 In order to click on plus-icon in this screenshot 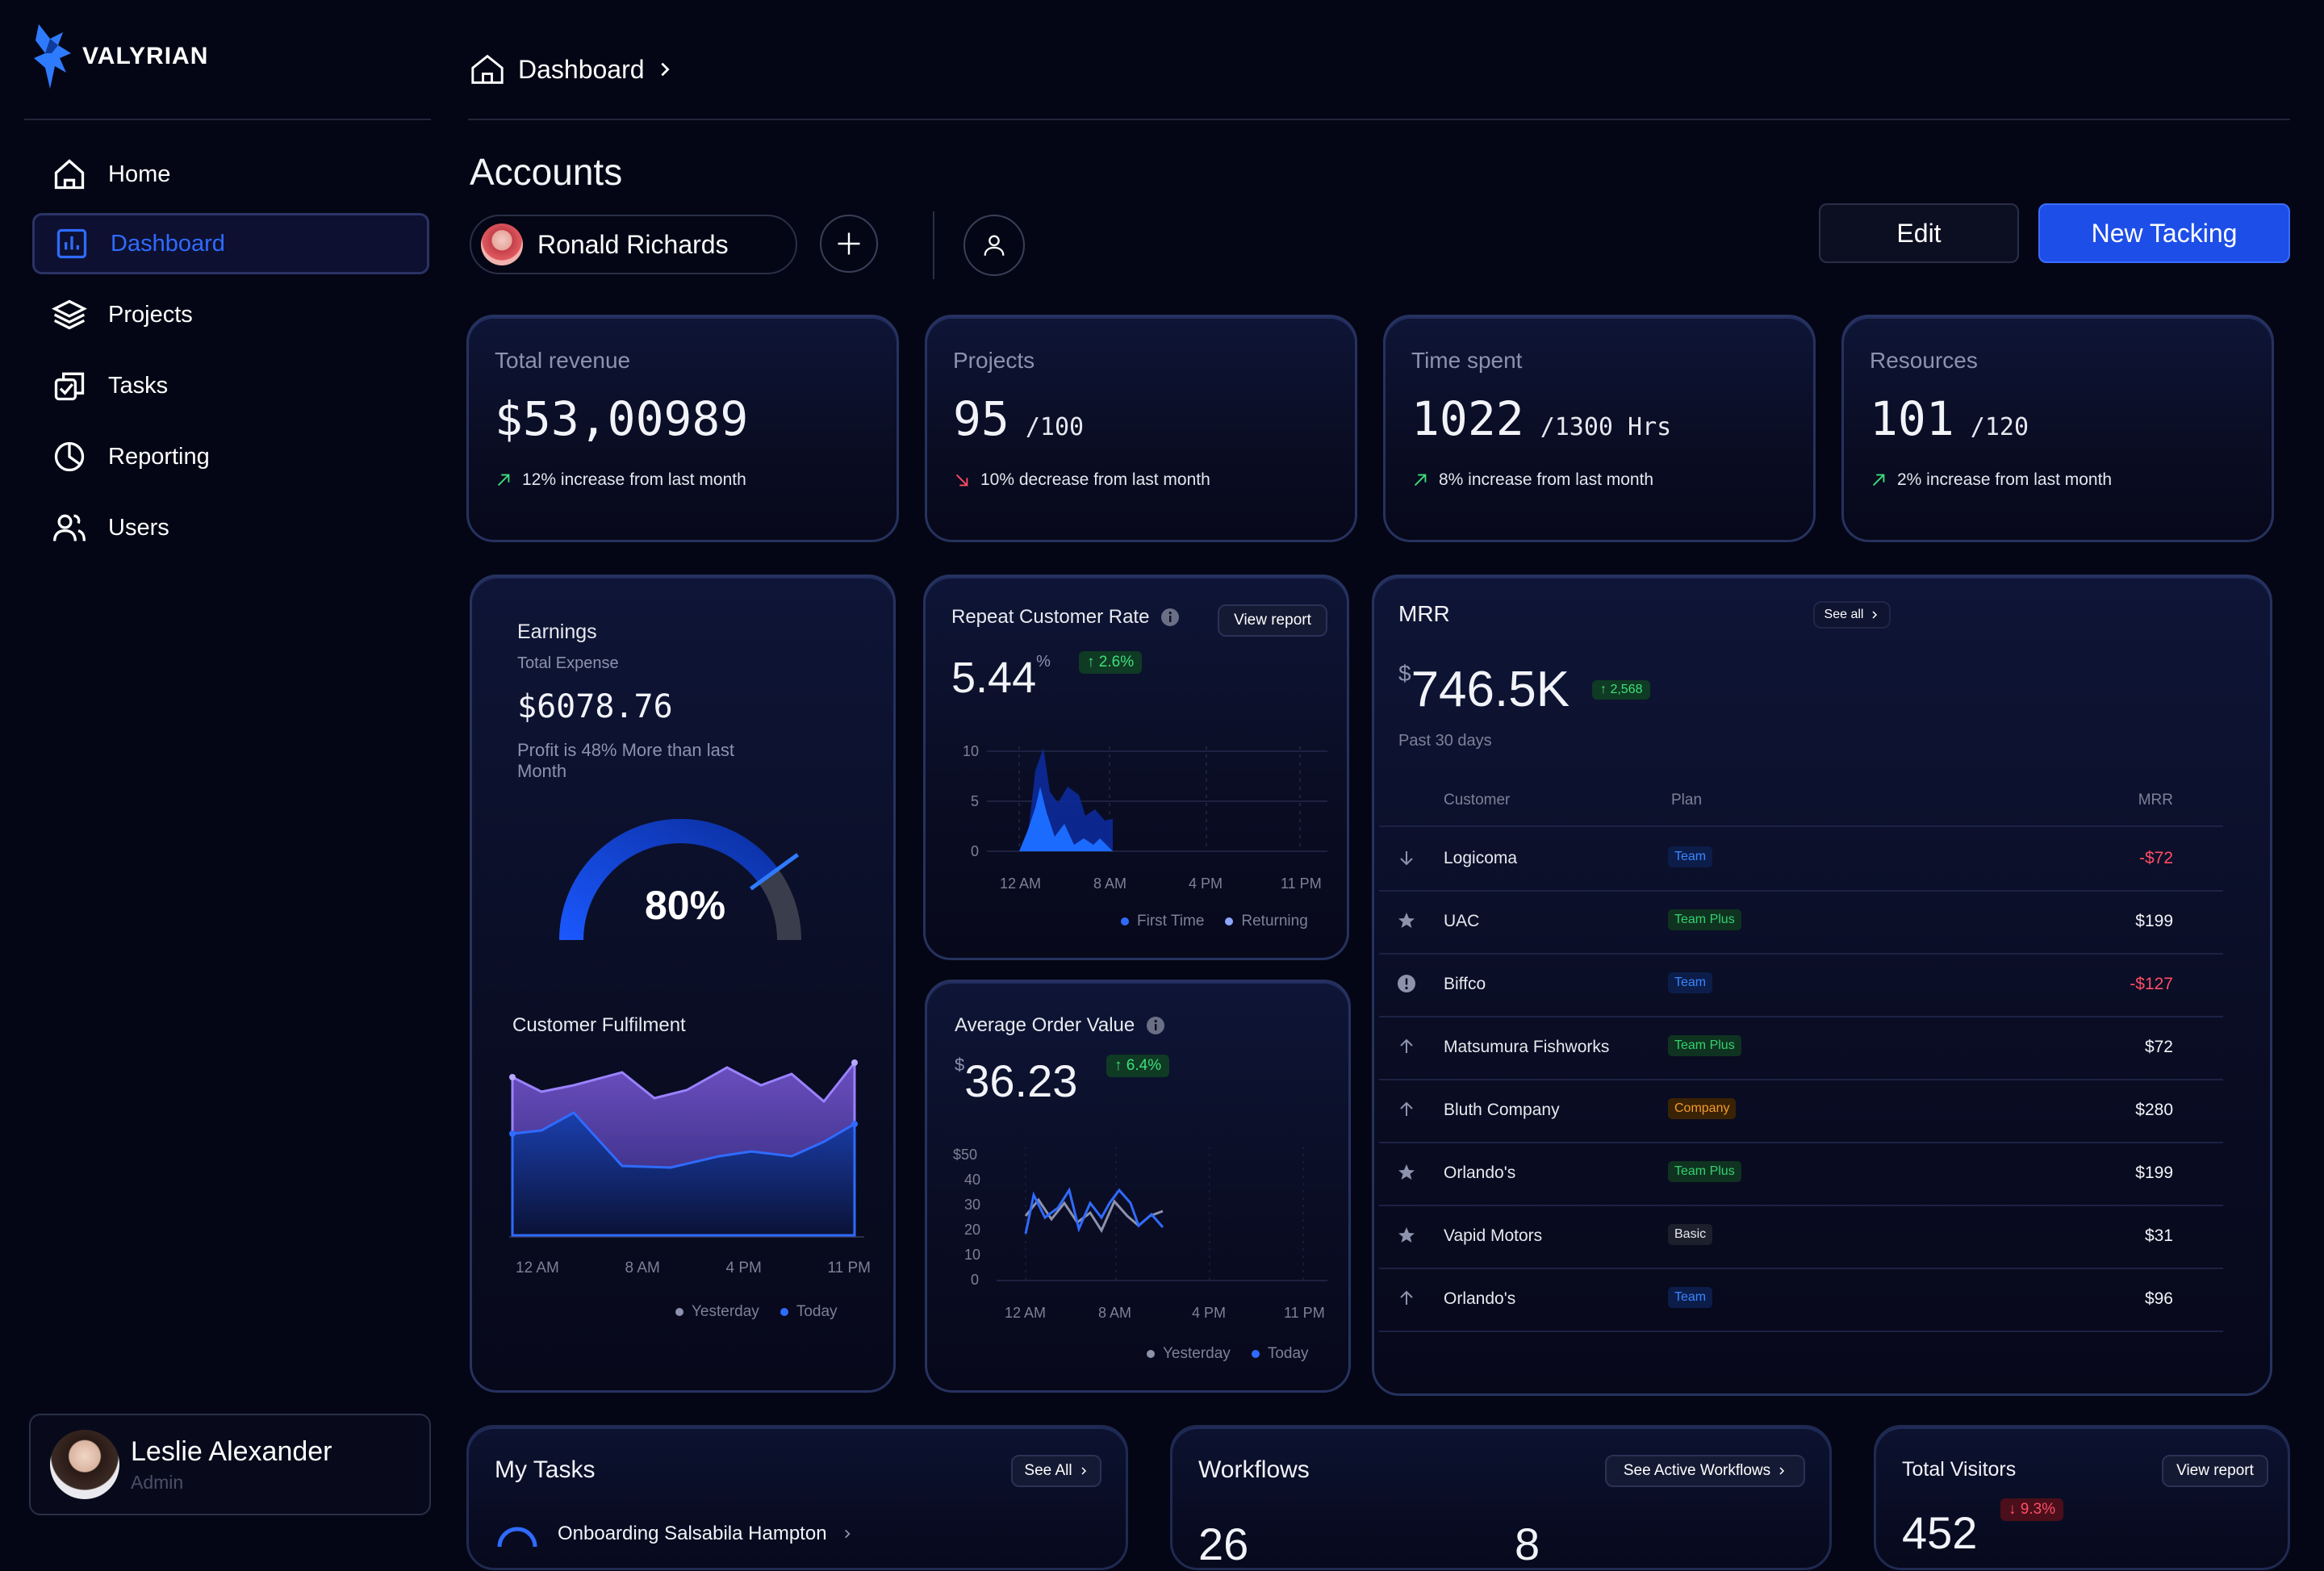, I will do `click(849, 243)`.